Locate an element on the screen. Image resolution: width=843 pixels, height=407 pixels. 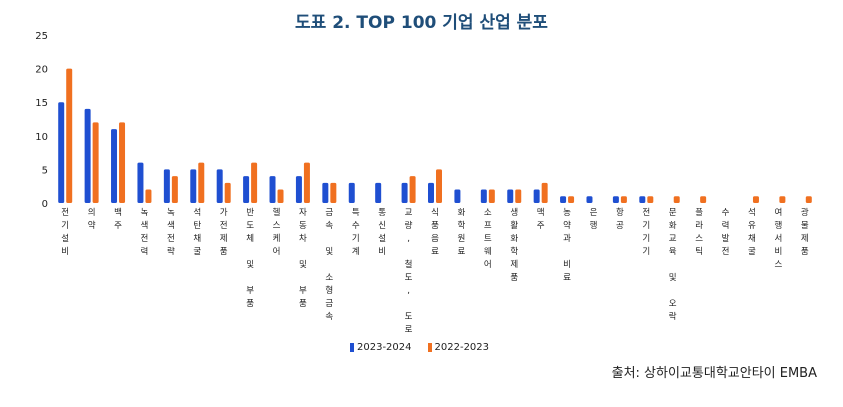
y-tick-label: 10 is located at coordinates (41, 137).